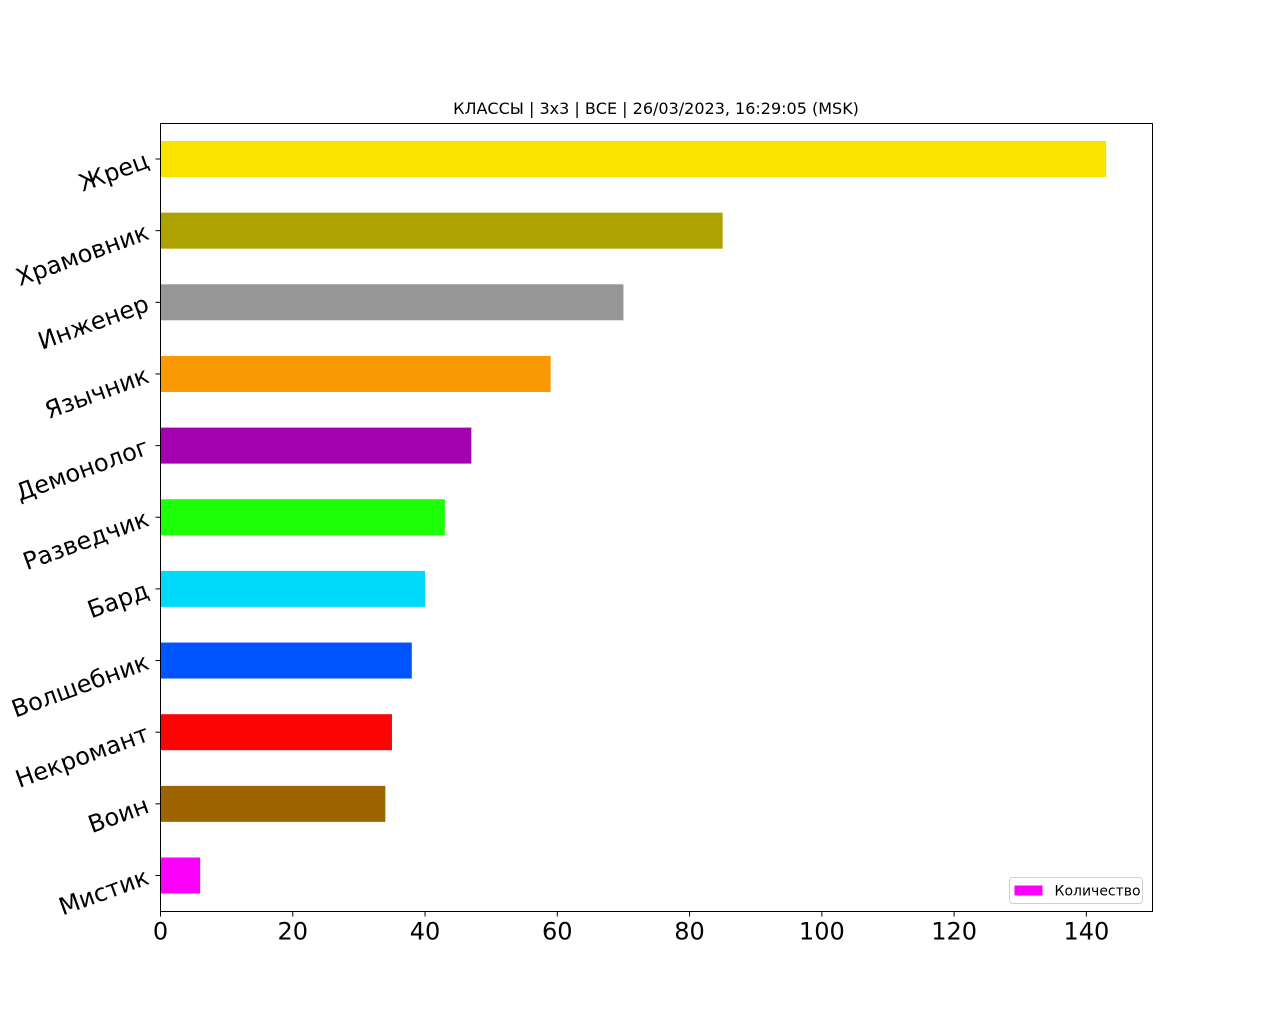 This screenshot has width=1280, height=1028. What do you see at coordinates (689, 932) in the screenshot?
I see `x-tick-label: 80` at bounding box center [689, 932].